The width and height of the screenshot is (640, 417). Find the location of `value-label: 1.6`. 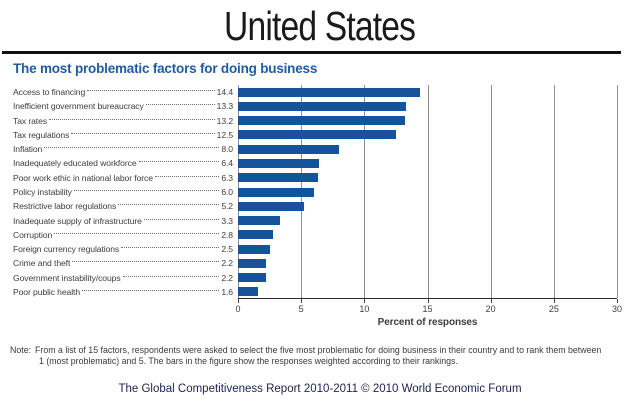

value-label: 1.6 is located at coordinates (227, 291).